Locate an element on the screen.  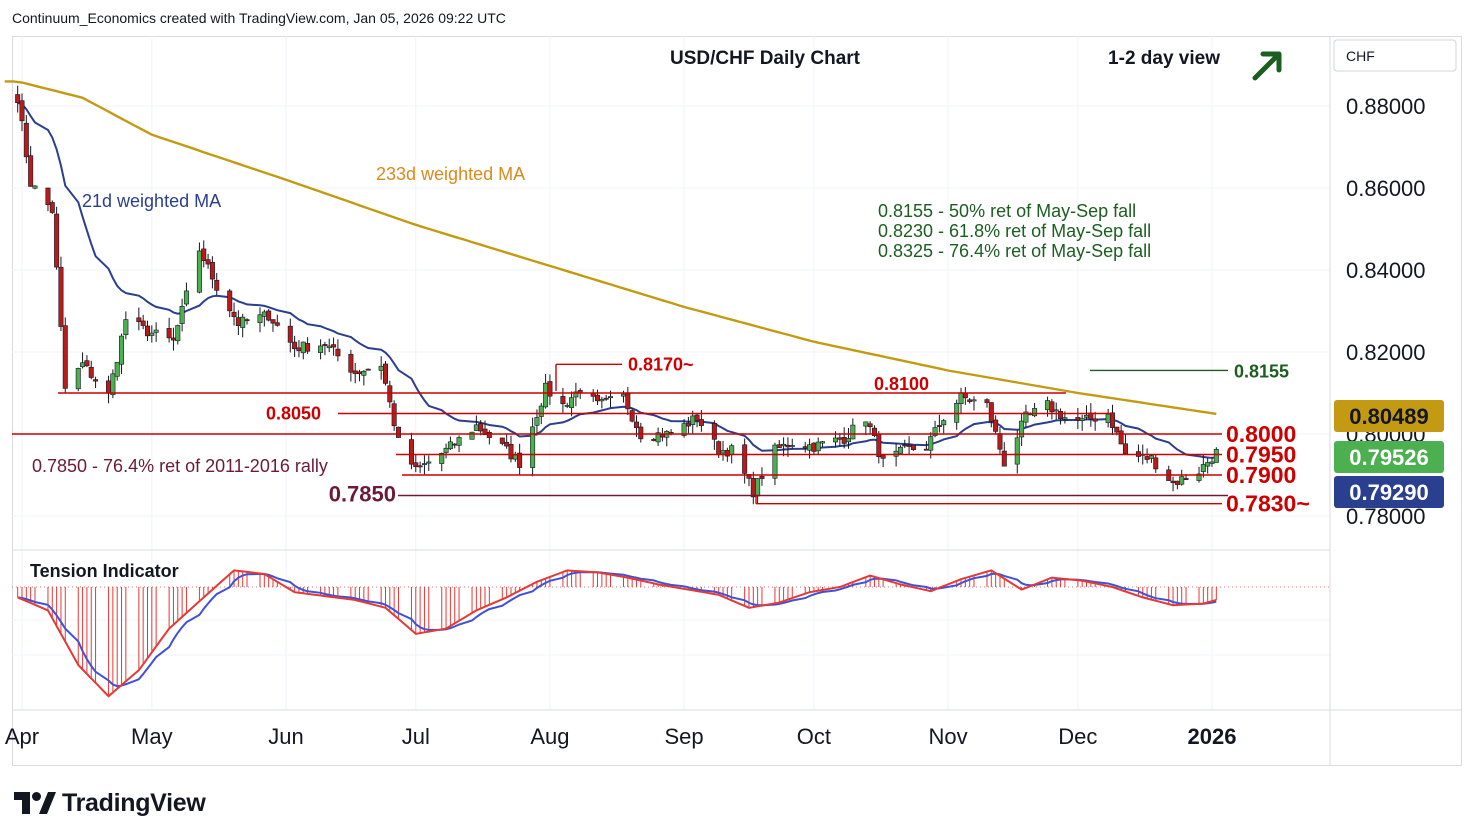
last-price-tag-bg is located at coordinates (1389, 457).